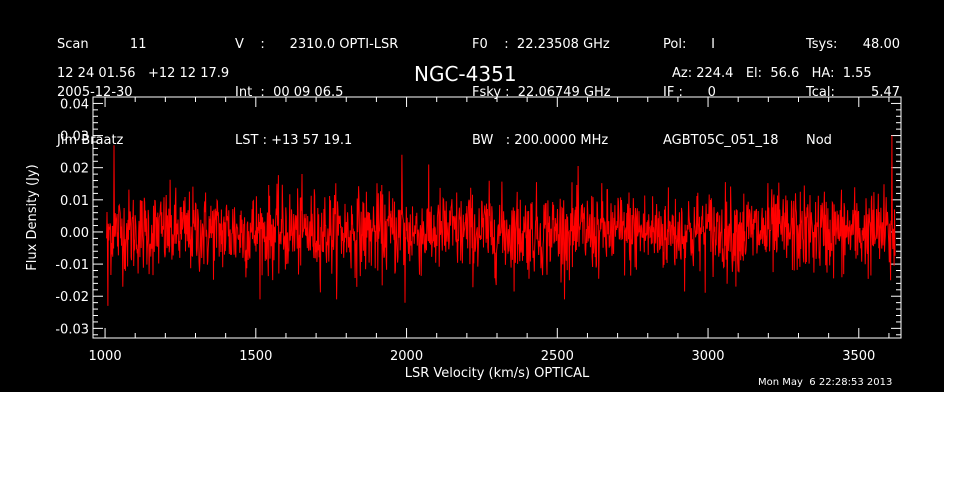 The width and height of the screenshot is (962, 490). What do you see at coordinates (689, 44) in the screenshot?
I see `header-line: Pol: I` at bounding box center [689, 44].